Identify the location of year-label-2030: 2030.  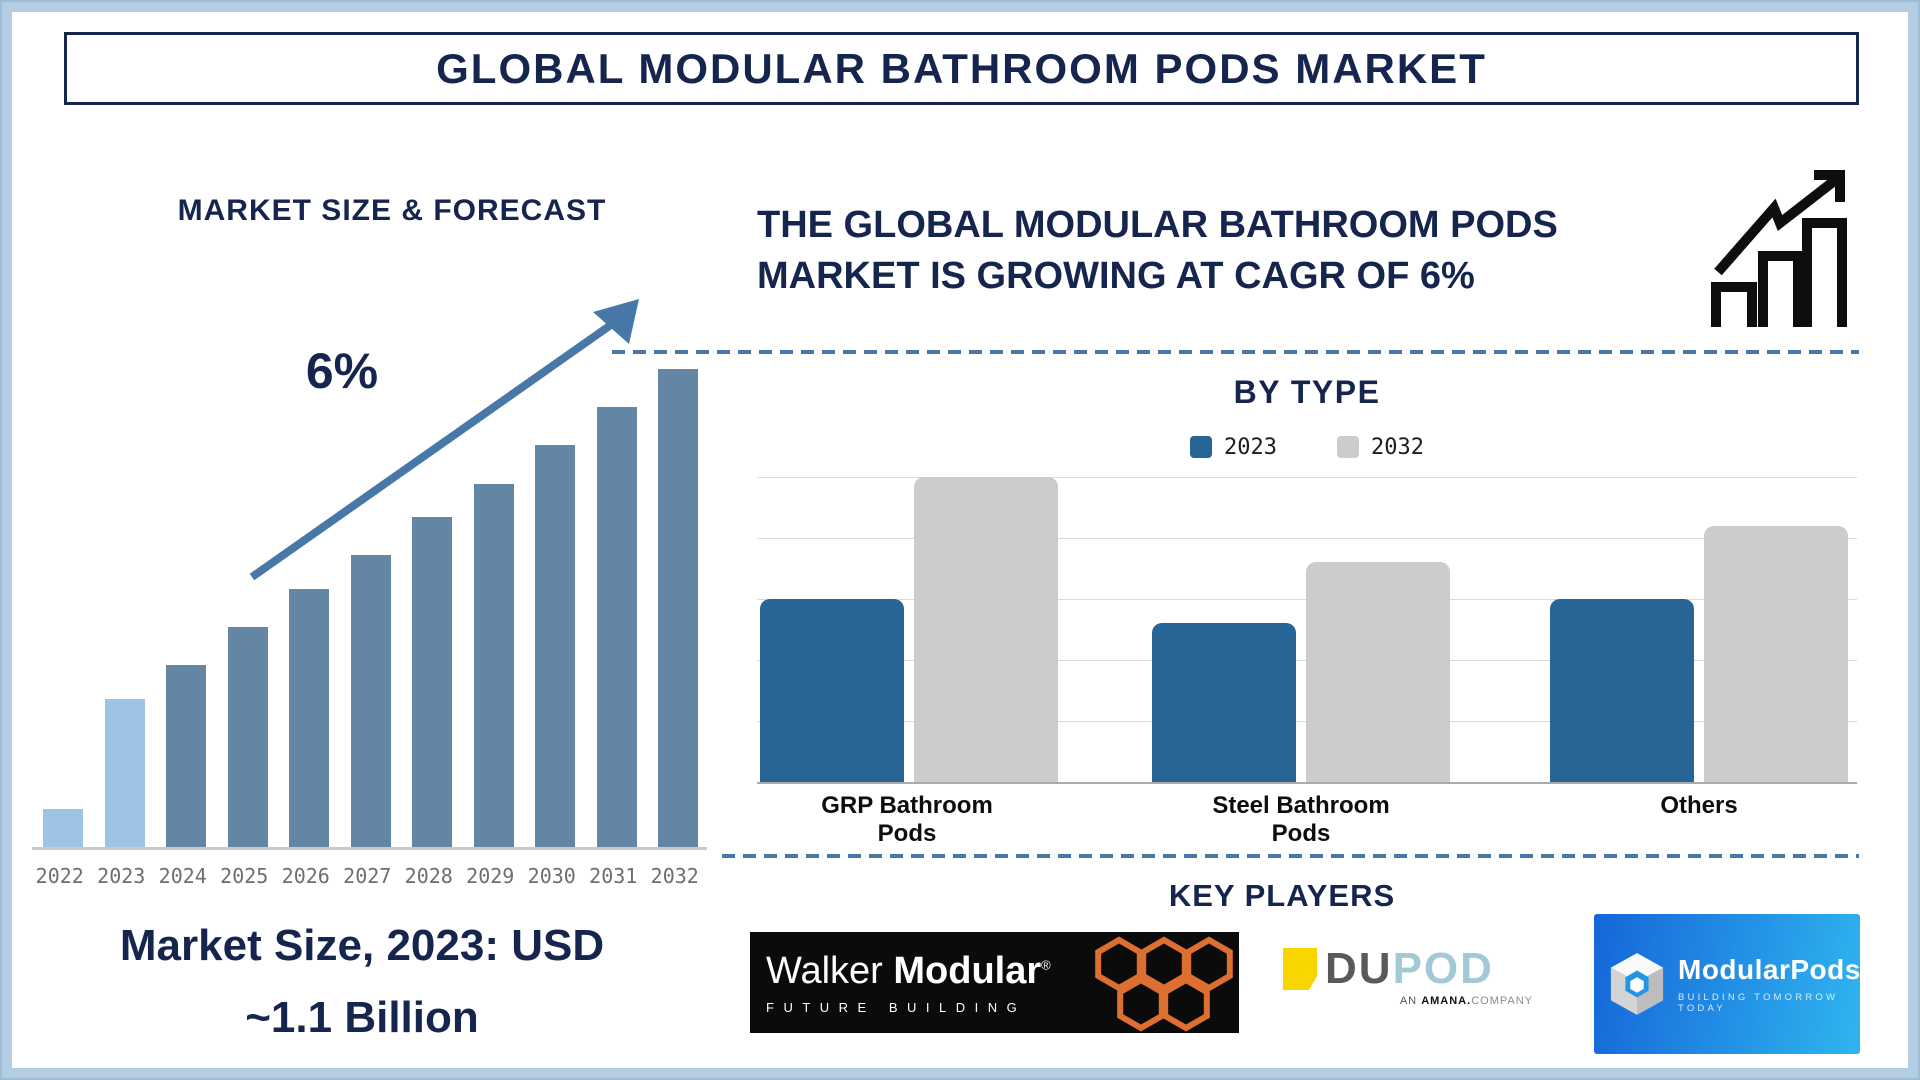
(551, 876).